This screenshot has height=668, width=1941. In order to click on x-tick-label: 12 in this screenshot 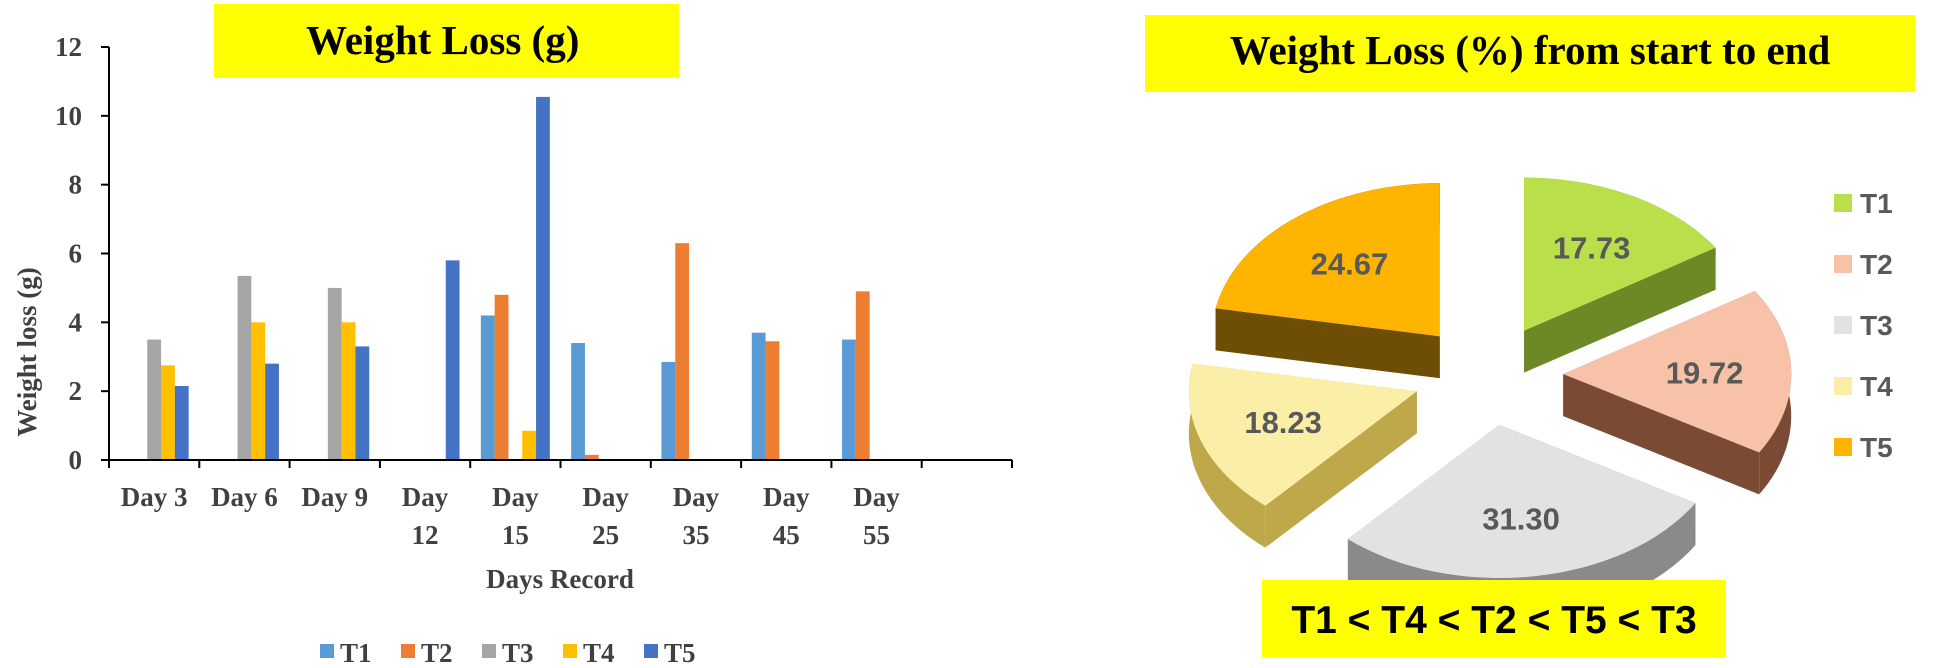, I will do `click(425, 535)`.